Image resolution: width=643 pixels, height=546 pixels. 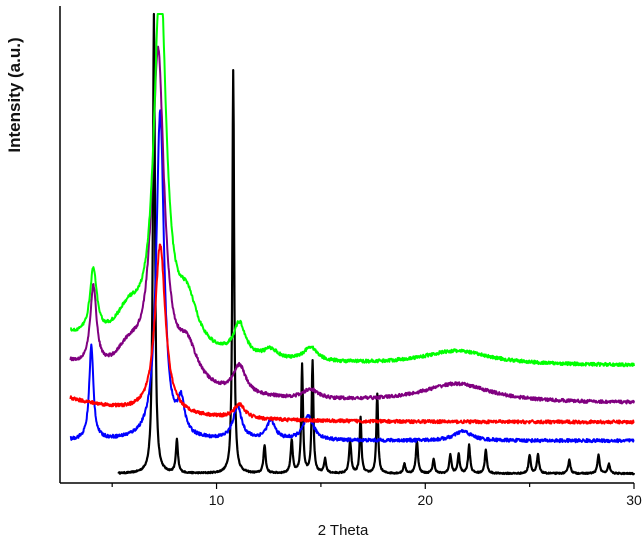 I want to click on y-axis-title: Intensity (a.u.), so click(x=14, y=94).